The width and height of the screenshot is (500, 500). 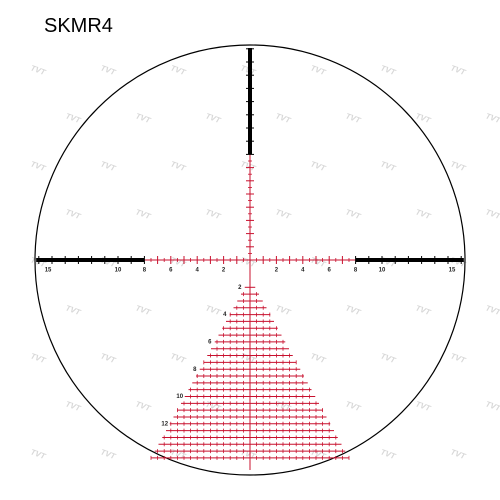 What do you see at coordinates (240, 288) in the screenshot?
I see `tree-label: 2` at bounding box center [240, 288].